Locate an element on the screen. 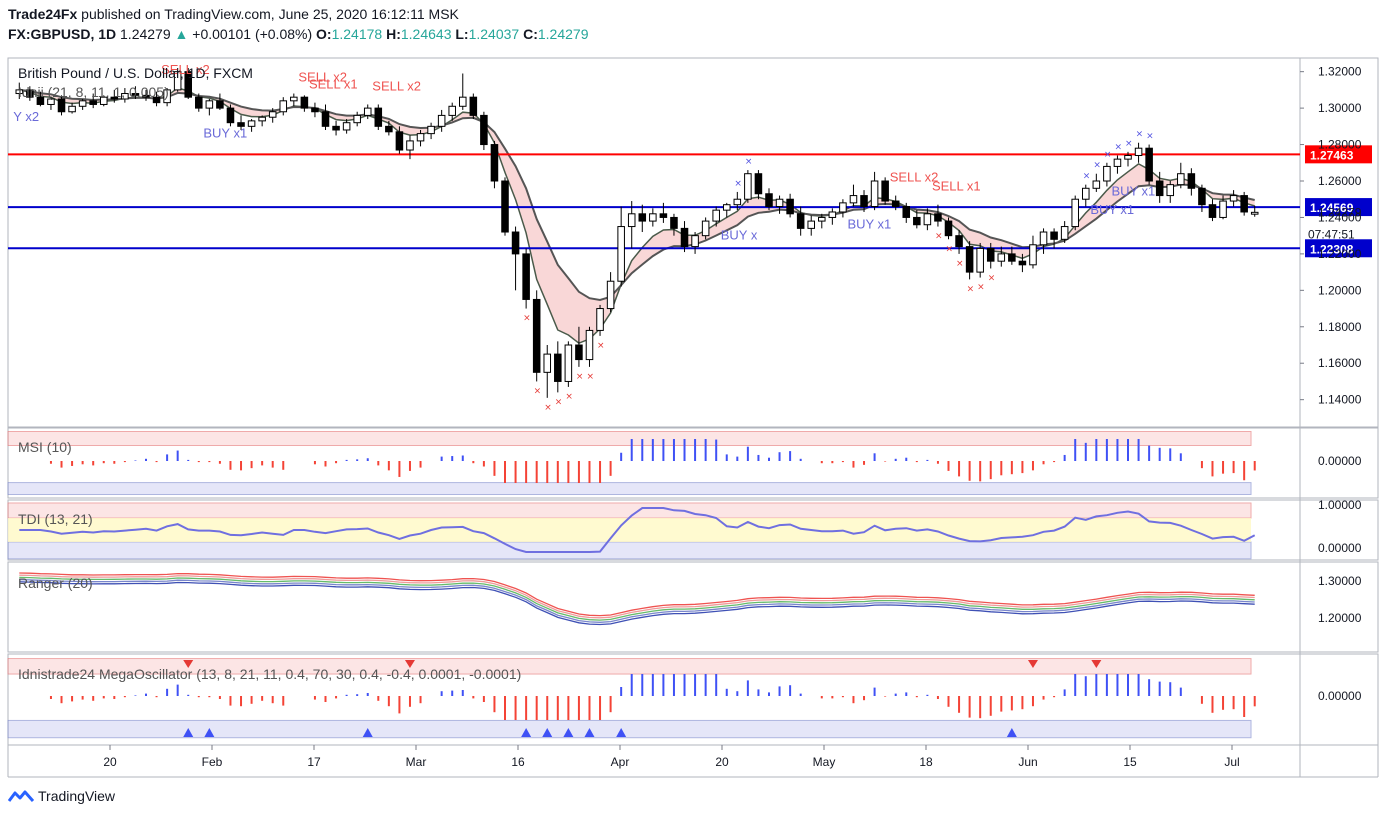  tdi-mid-band is located at coordinates (629, 530).